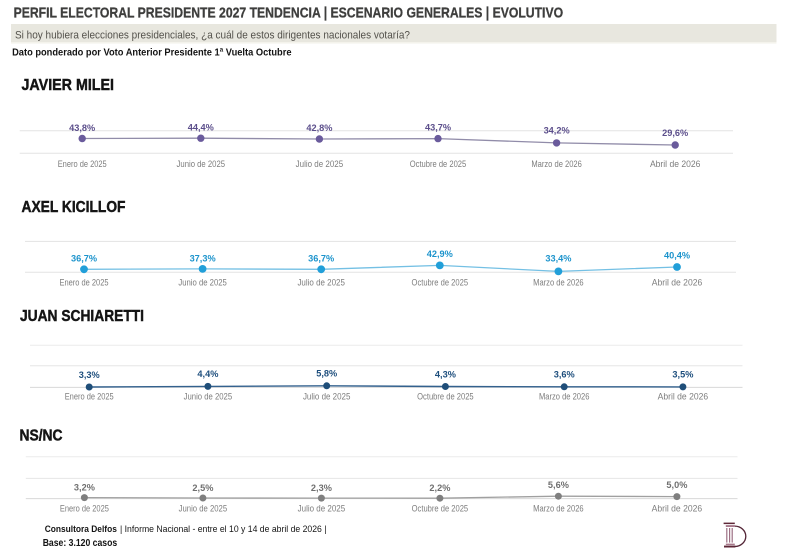  Describe the element at coordinates (202, 488) in the screenshot. I see `svg-text: 2,5%` at that location.